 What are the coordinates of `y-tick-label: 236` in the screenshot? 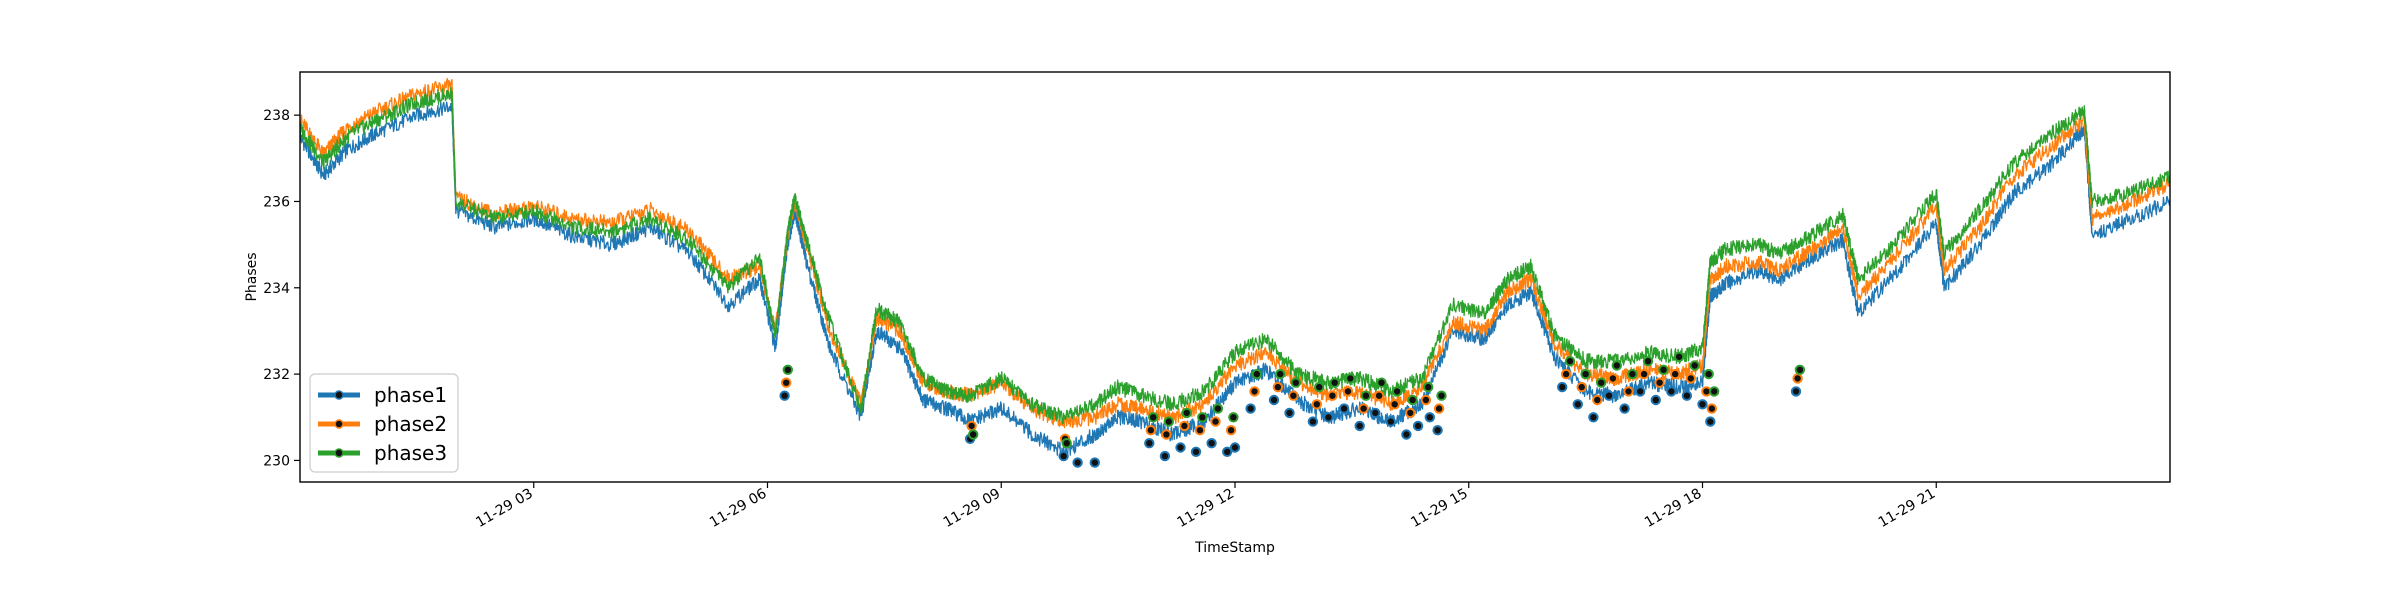 It's located at (276, 202).